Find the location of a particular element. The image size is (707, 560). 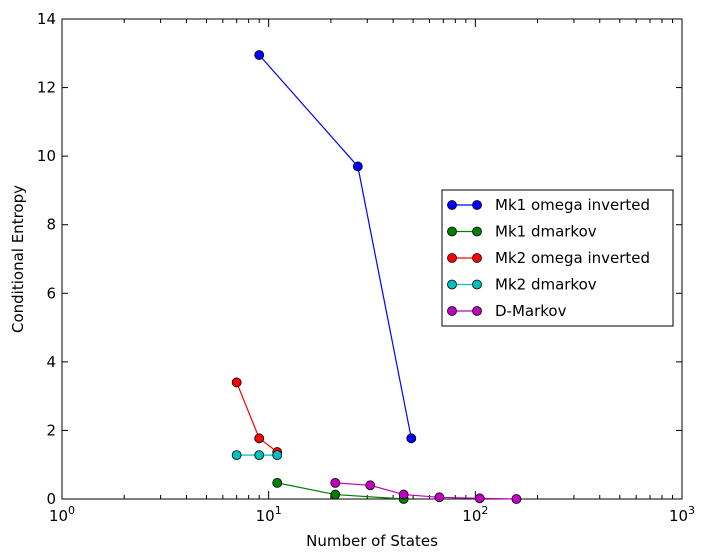

x-tick-exp: 2 is located at coordinates (484, 510).